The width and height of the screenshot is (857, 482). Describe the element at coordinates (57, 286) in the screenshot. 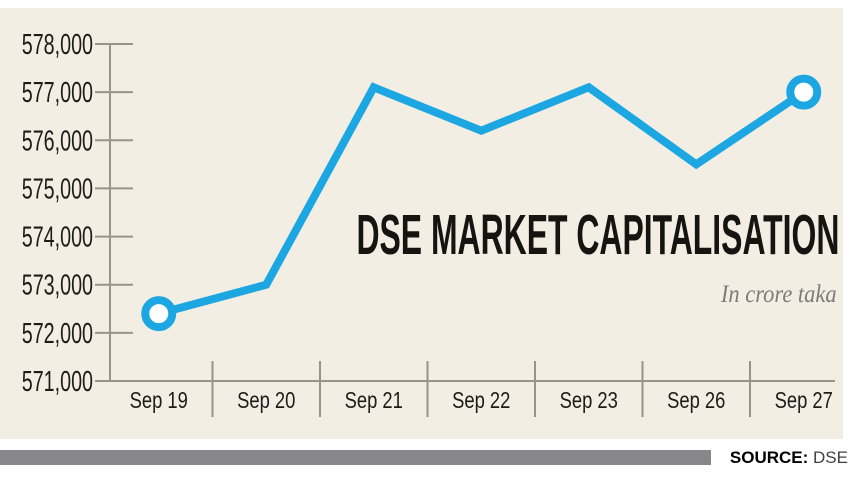

I see `y-tick-label: 573,000` at that location.